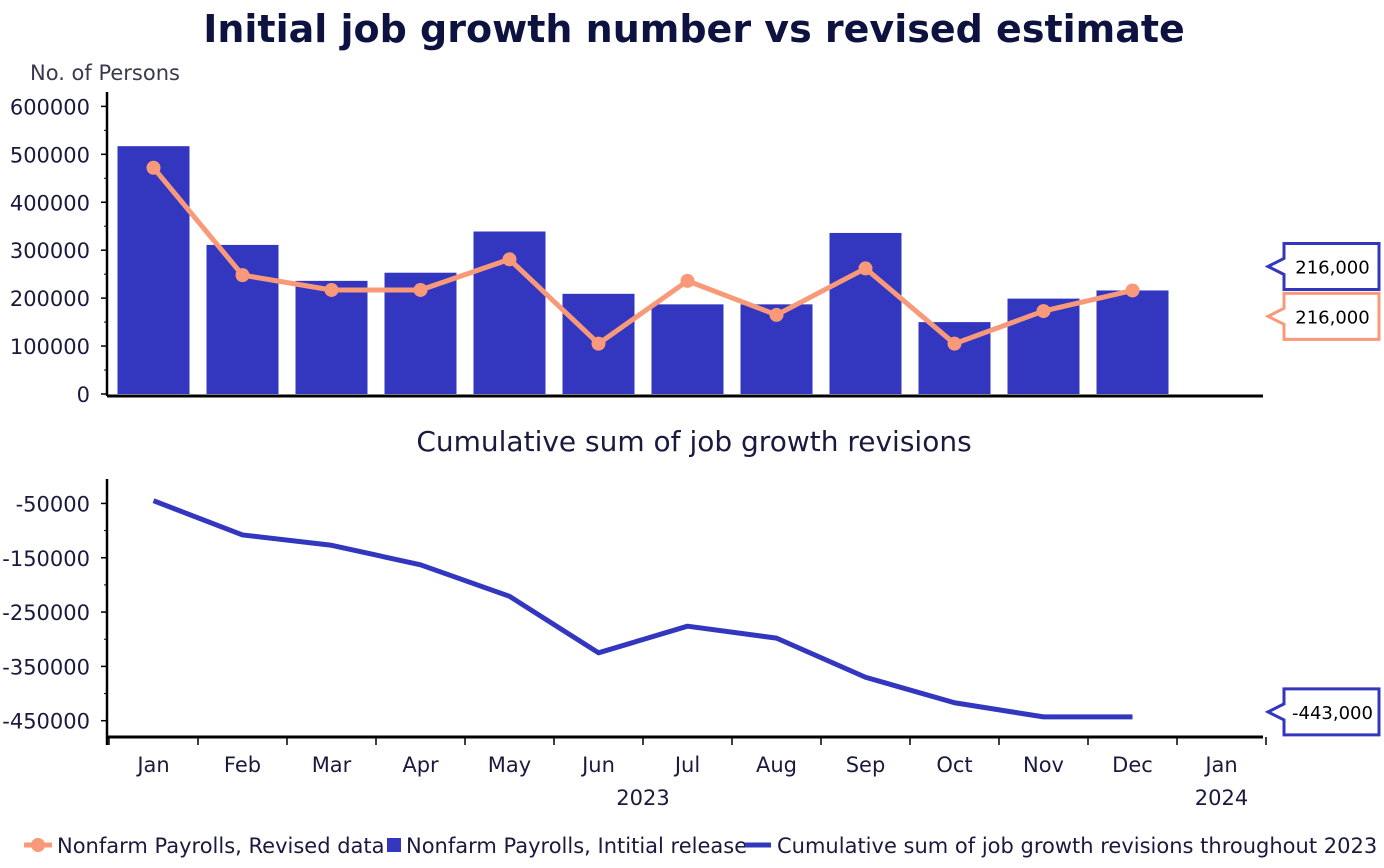 The image size is (1384, 868). Describe the element at coordinates (954, 765) in the screenshot. I see `x-tick-label: Oct` at that location.